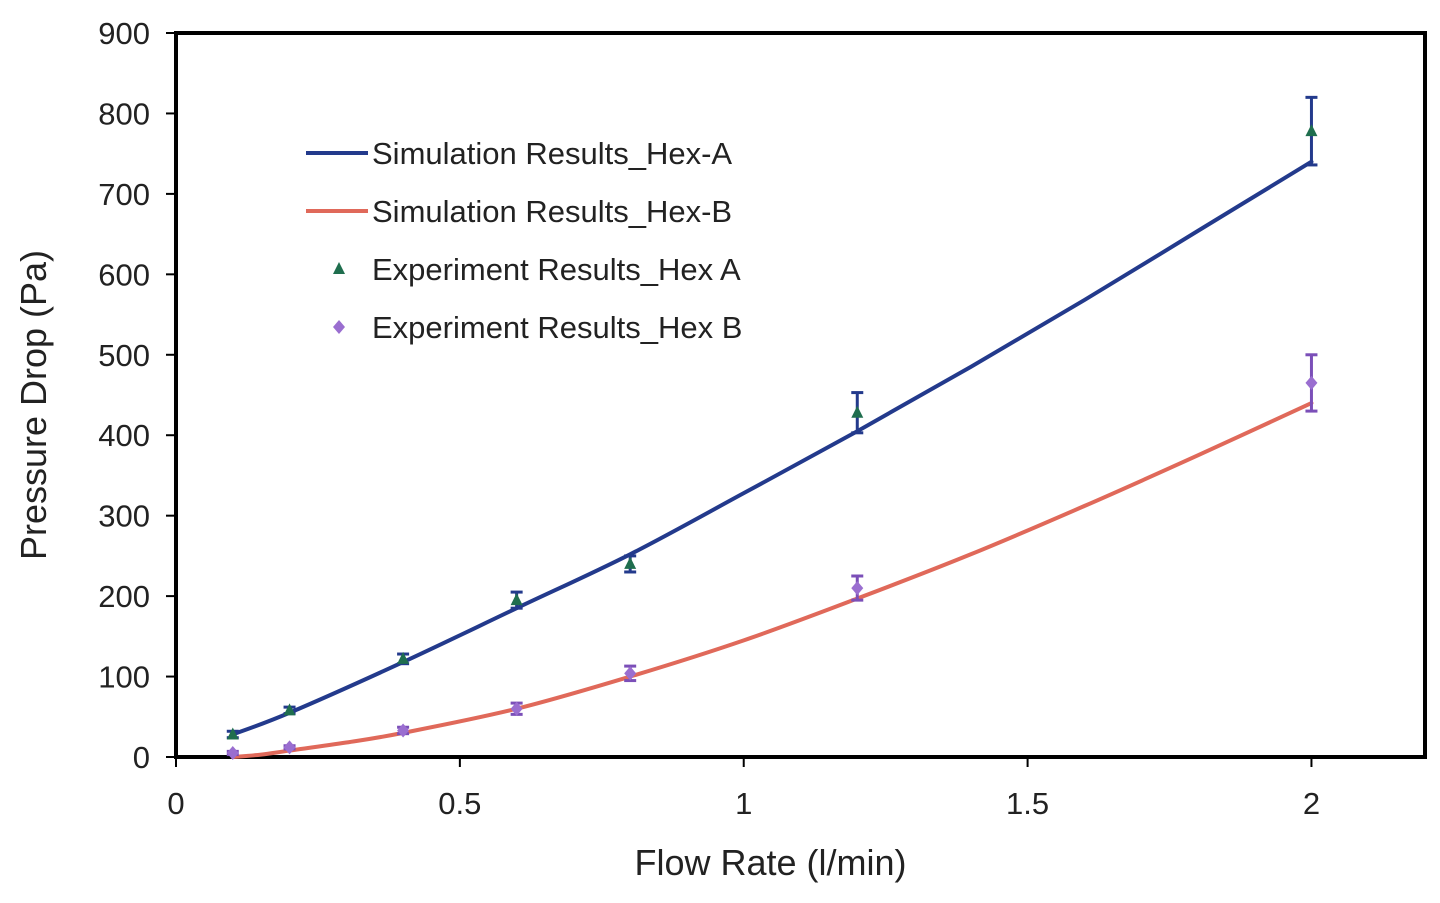  What do you see at coordinates (1311, 803) in the screenshot?
I see `x-tick-label: 2` at bounding box center [1311, 803].